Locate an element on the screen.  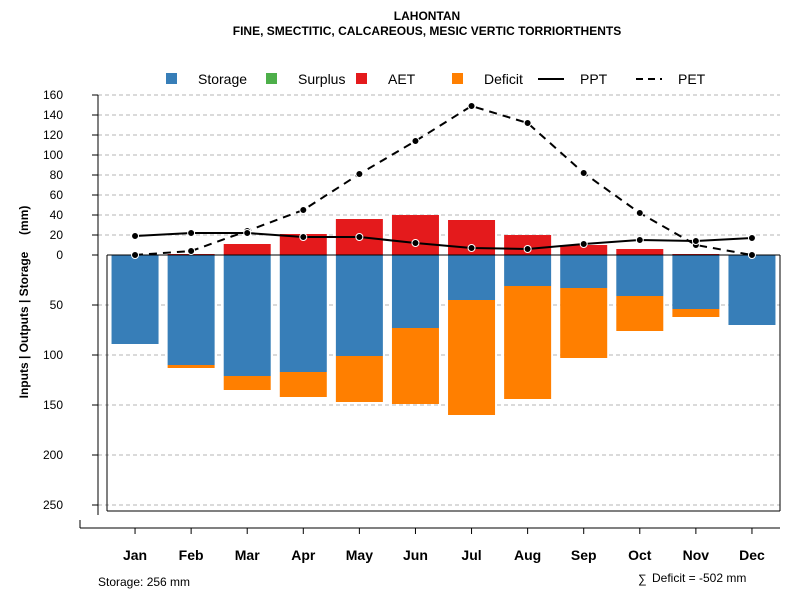
footer-deficit-symbol: ∑ is located at coordinates (642, 579).